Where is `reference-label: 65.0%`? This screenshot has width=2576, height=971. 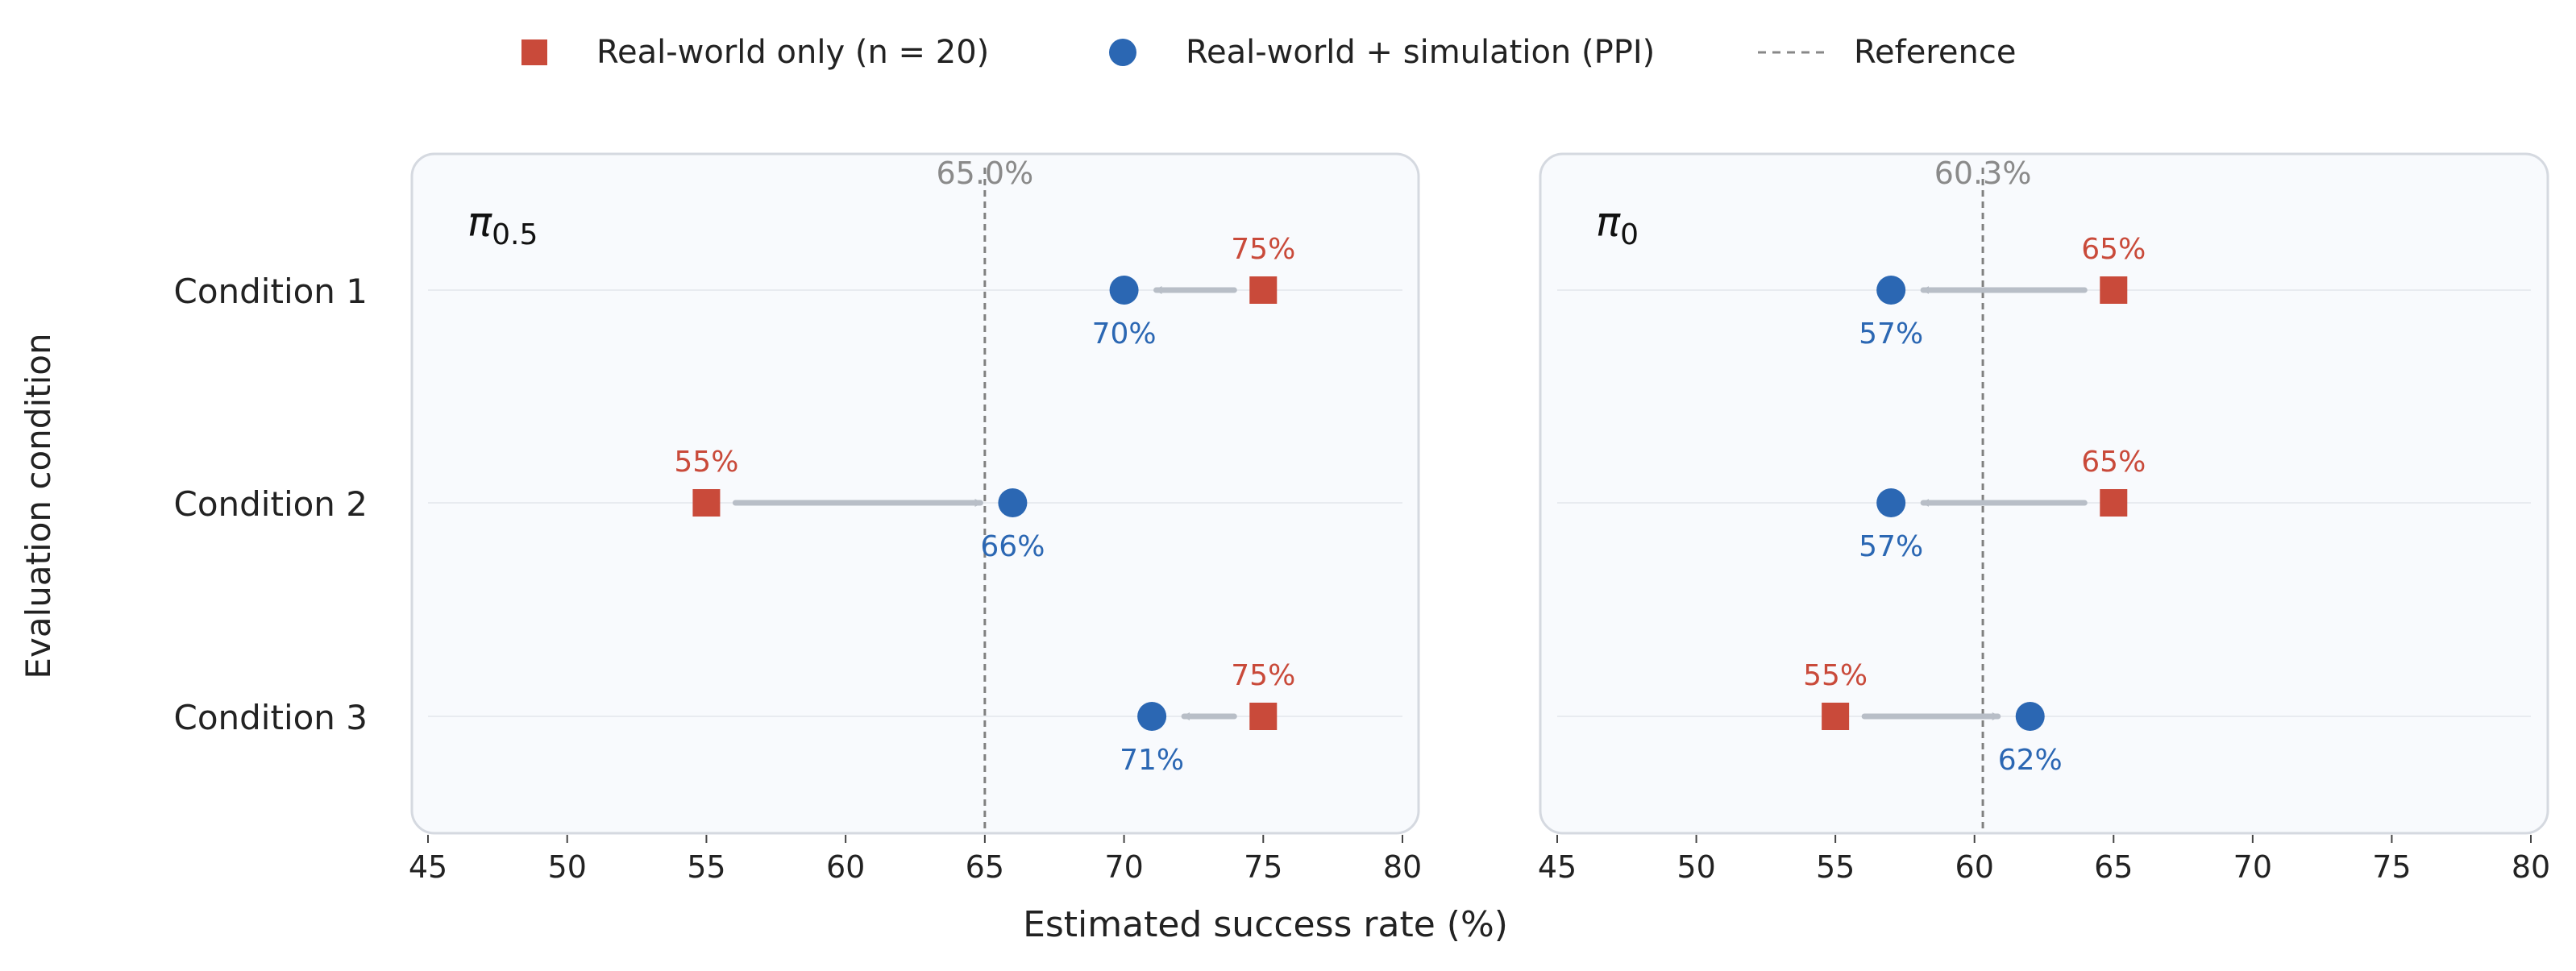 reference-label: 65.0% is located at coordinates (984, 173).